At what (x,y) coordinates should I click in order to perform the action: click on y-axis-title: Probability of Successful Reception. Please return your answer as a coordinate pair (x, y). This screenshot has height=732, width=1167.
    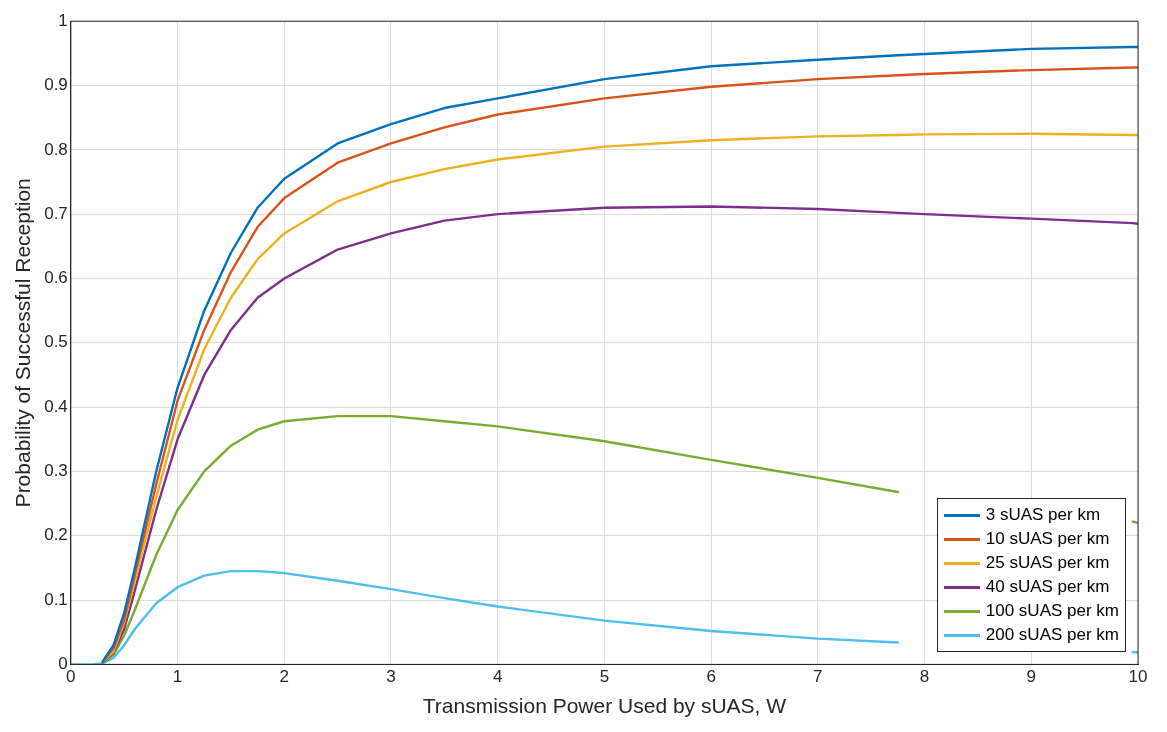
    Looking at the image, I should click on (23, 343).